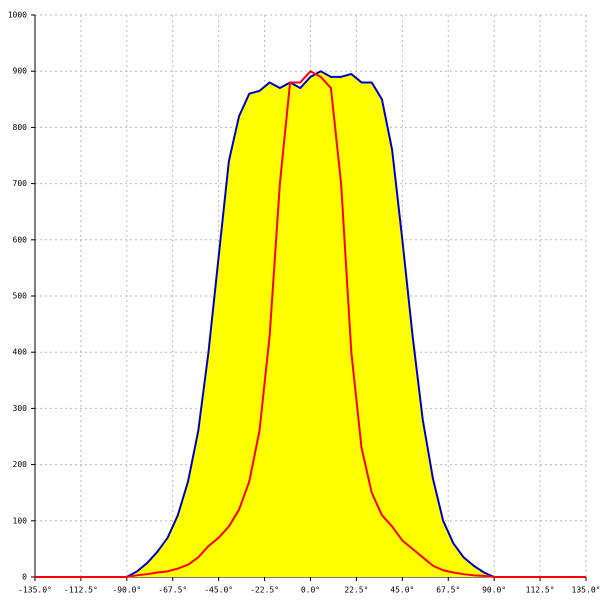 The height and width of the screenshot is (600, 600). I want to click on y-tick-label: 700, so click(20, 183).